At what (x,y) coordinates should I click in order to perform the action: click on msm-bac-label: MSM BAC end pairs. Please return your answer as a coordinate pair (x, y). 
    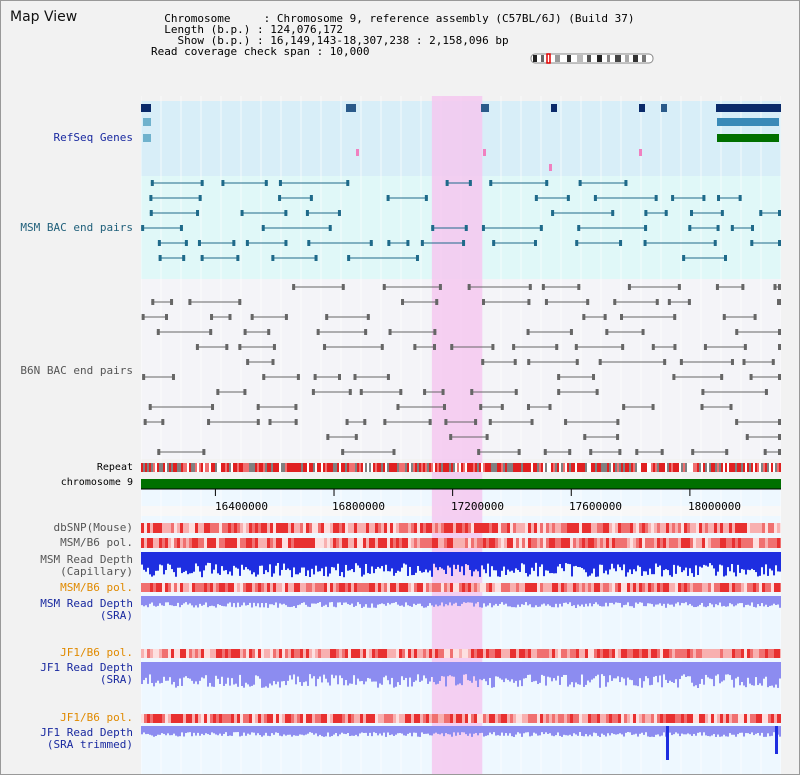
    Looking at the image, I should click on (76, 227).